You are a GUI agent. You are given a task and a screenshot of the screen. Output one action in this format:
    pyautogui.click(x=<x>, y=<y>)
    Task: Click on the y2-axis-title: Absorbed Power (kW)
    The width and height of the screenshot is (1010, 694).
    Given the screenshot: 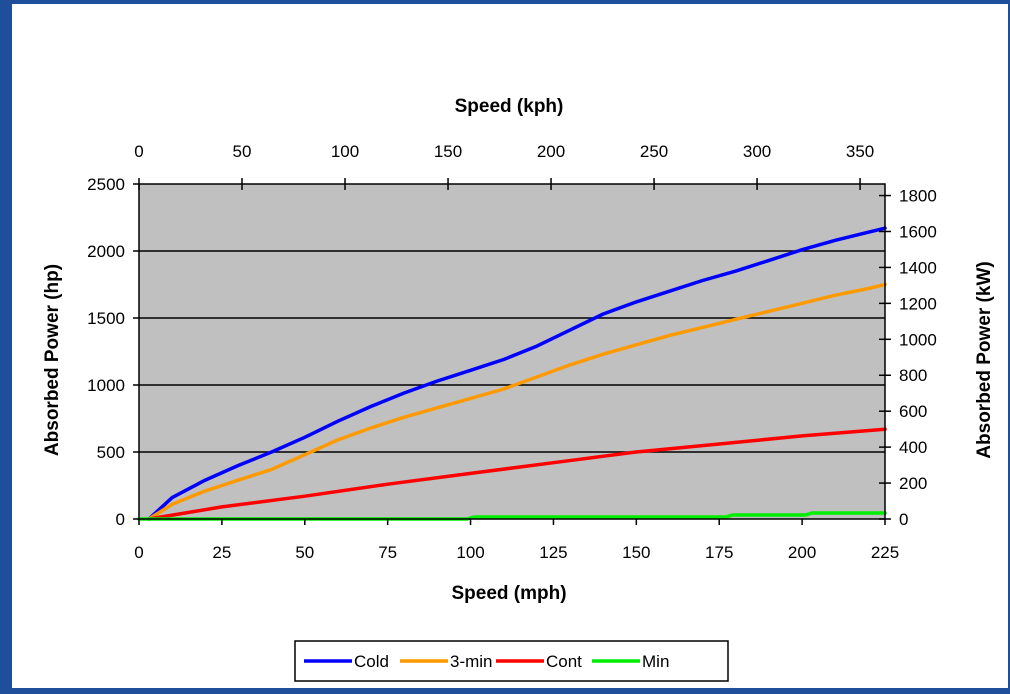 What is the action you would take?
    pyautogui.click(x=984, y=359)
    